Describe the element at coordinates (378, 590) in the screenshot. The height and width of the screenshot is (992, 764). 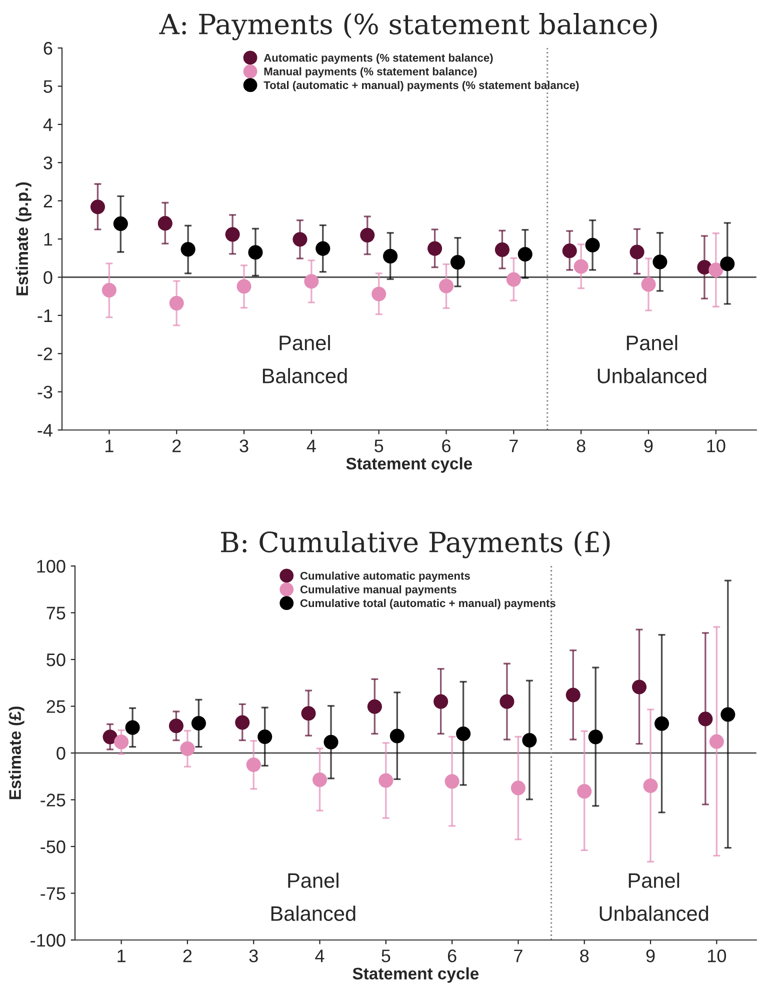
I see `legend-label: Cumulative manual payments` at that location.